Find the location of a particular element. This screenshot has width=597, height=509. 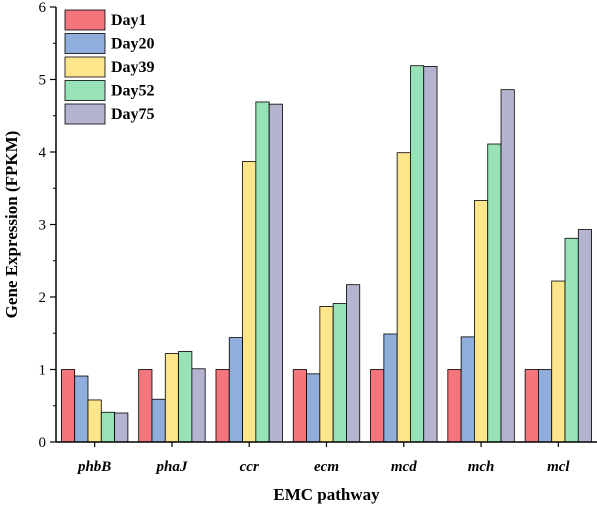

bar-mcl-day52 is located at coordinates (571, 340).